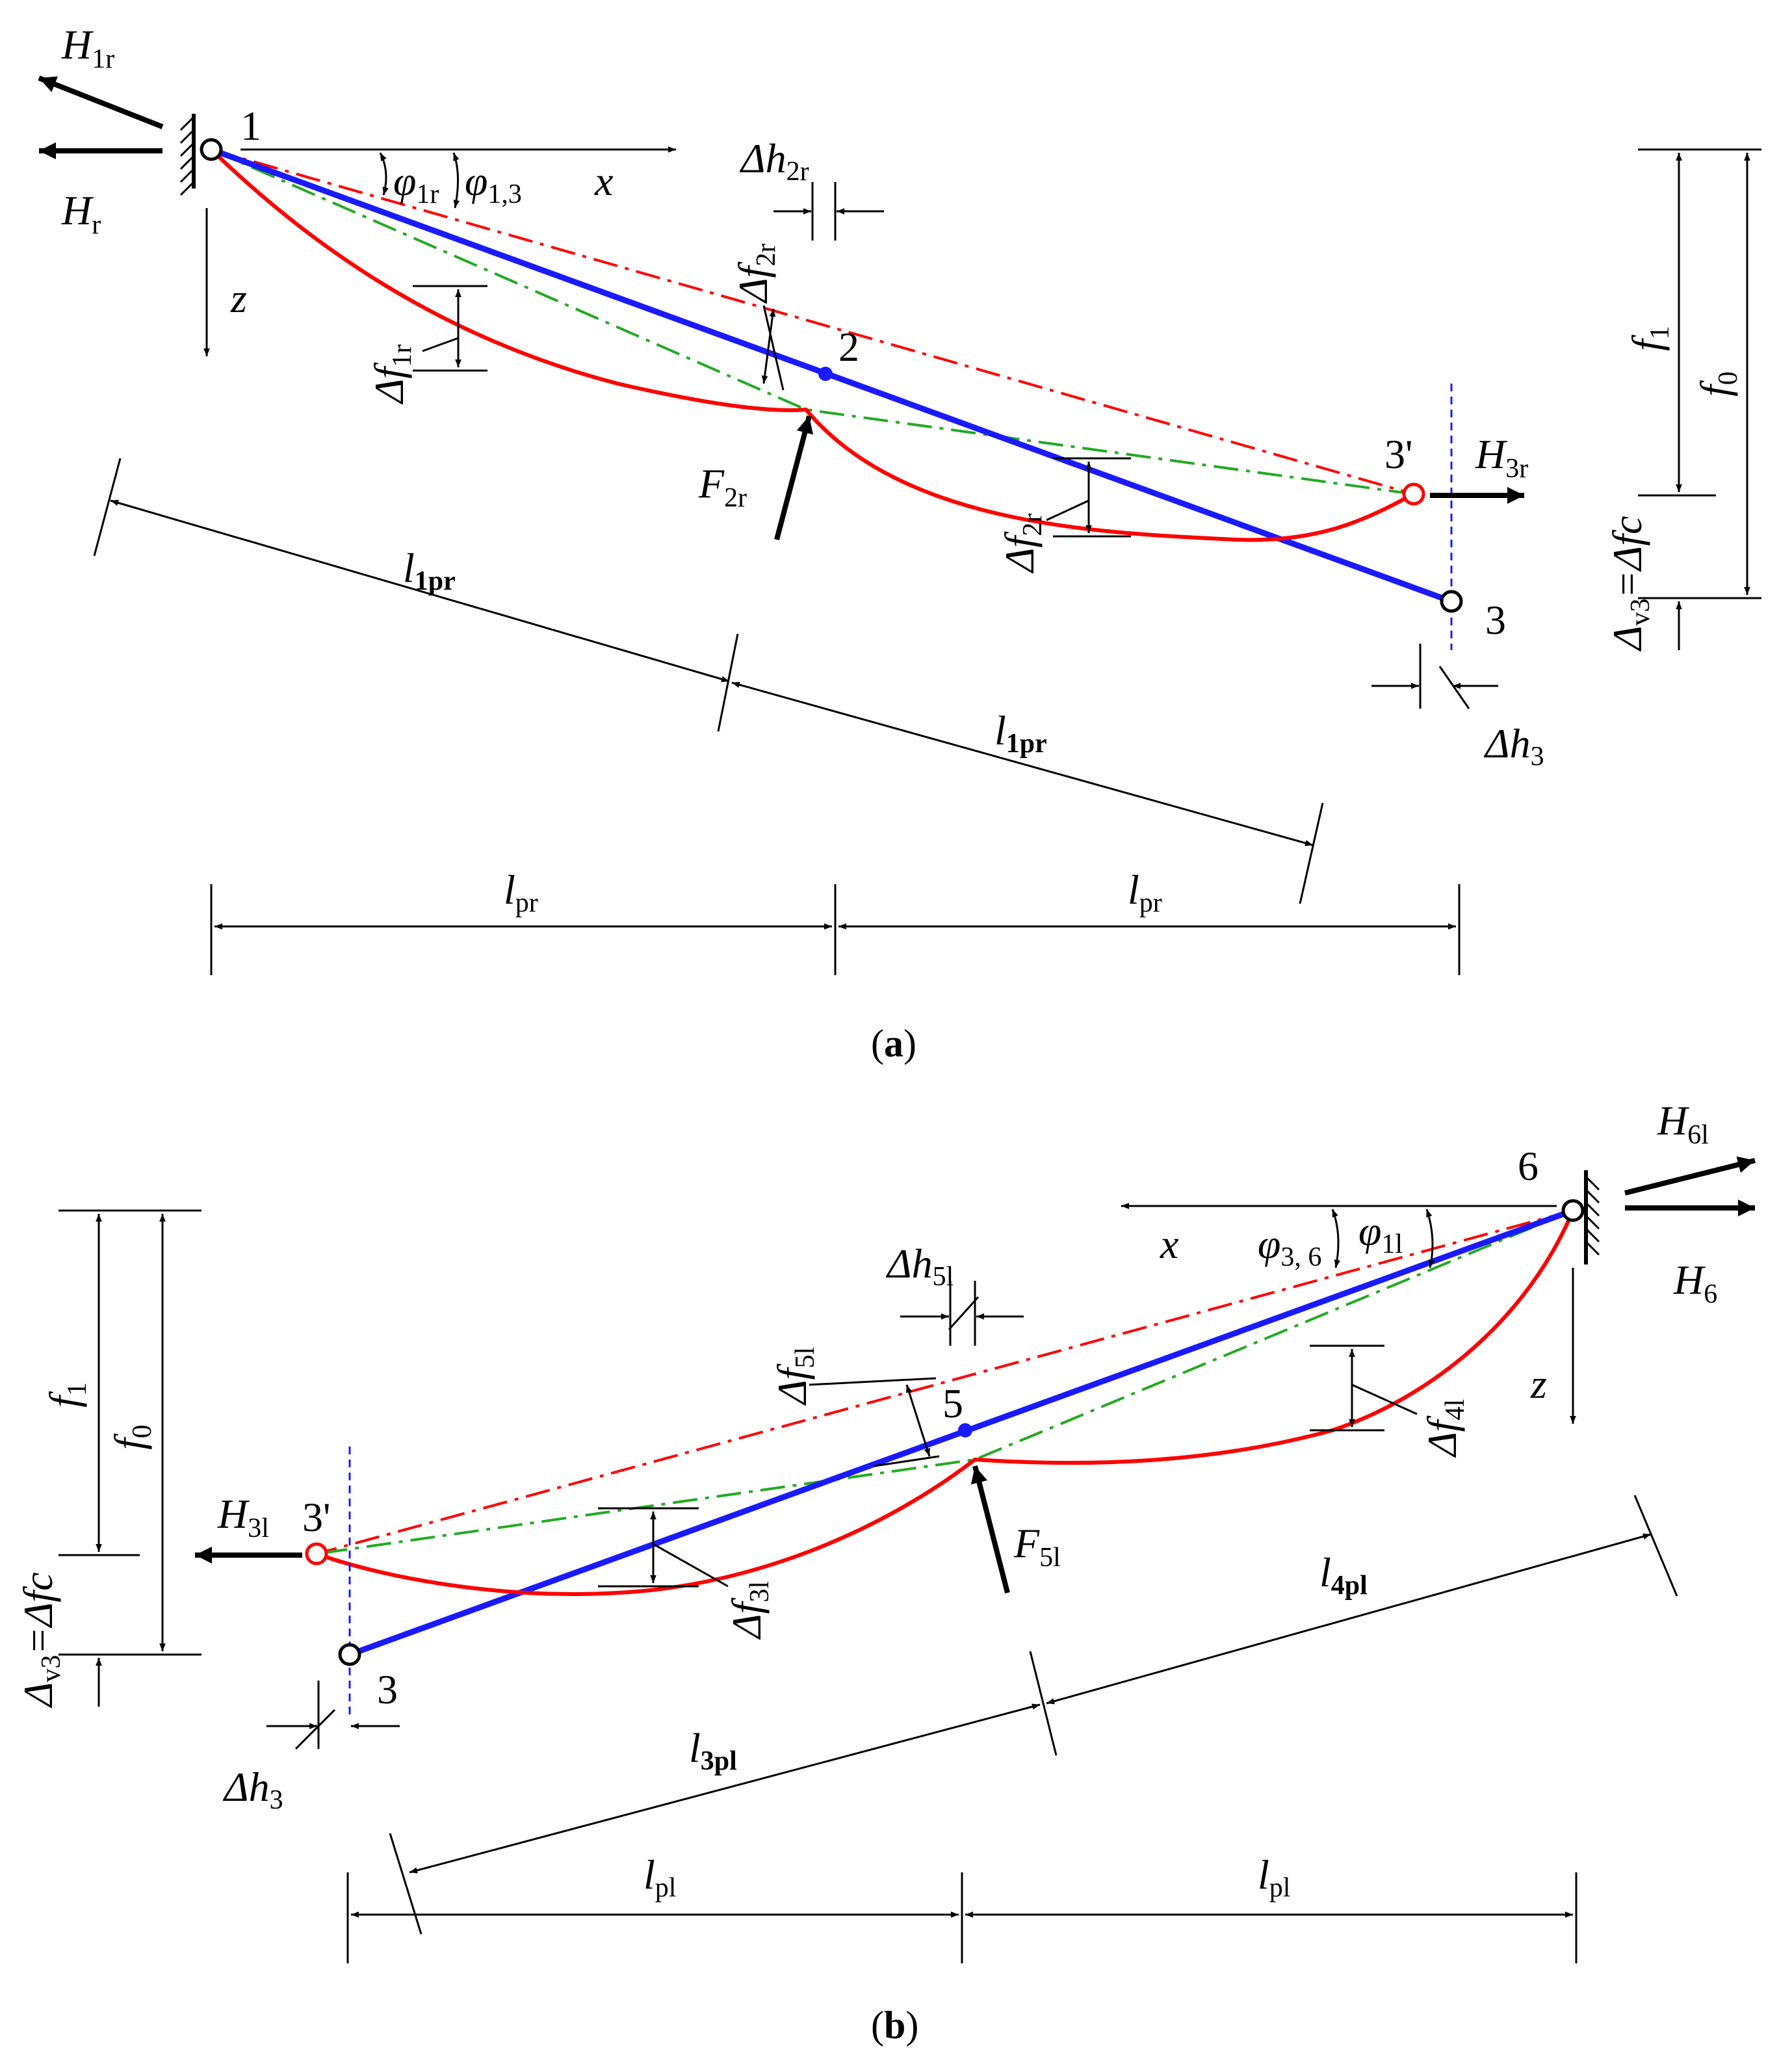 The height and width of the screenshot is (2057, 1792). What do you see at coordinates (713, 1750) in the screenshot?
I see `l3pl-label: l3pl` at bounding box center [713, 1750].